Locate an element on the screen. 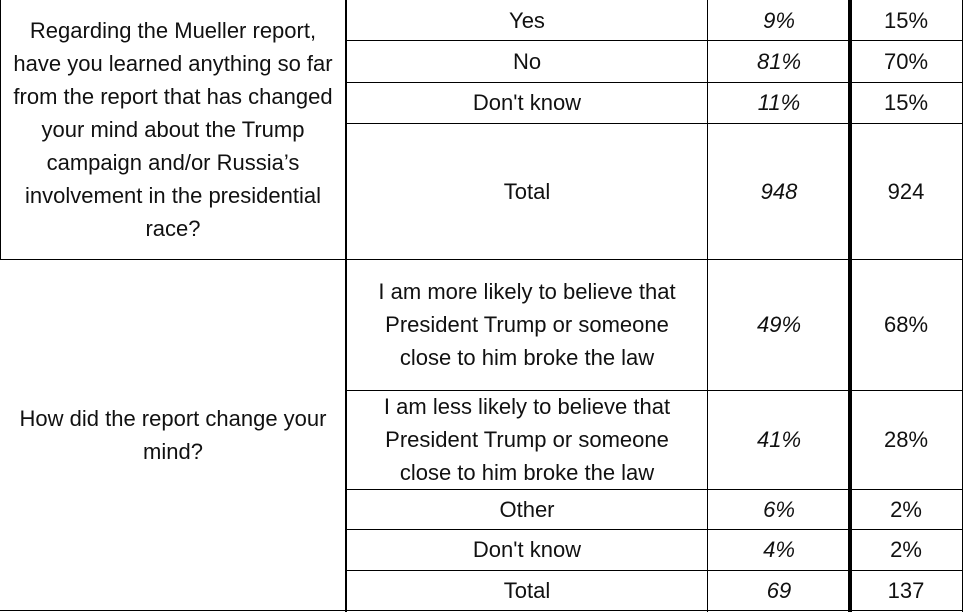  gridline-right-edge is located at coordinates (962, 306).